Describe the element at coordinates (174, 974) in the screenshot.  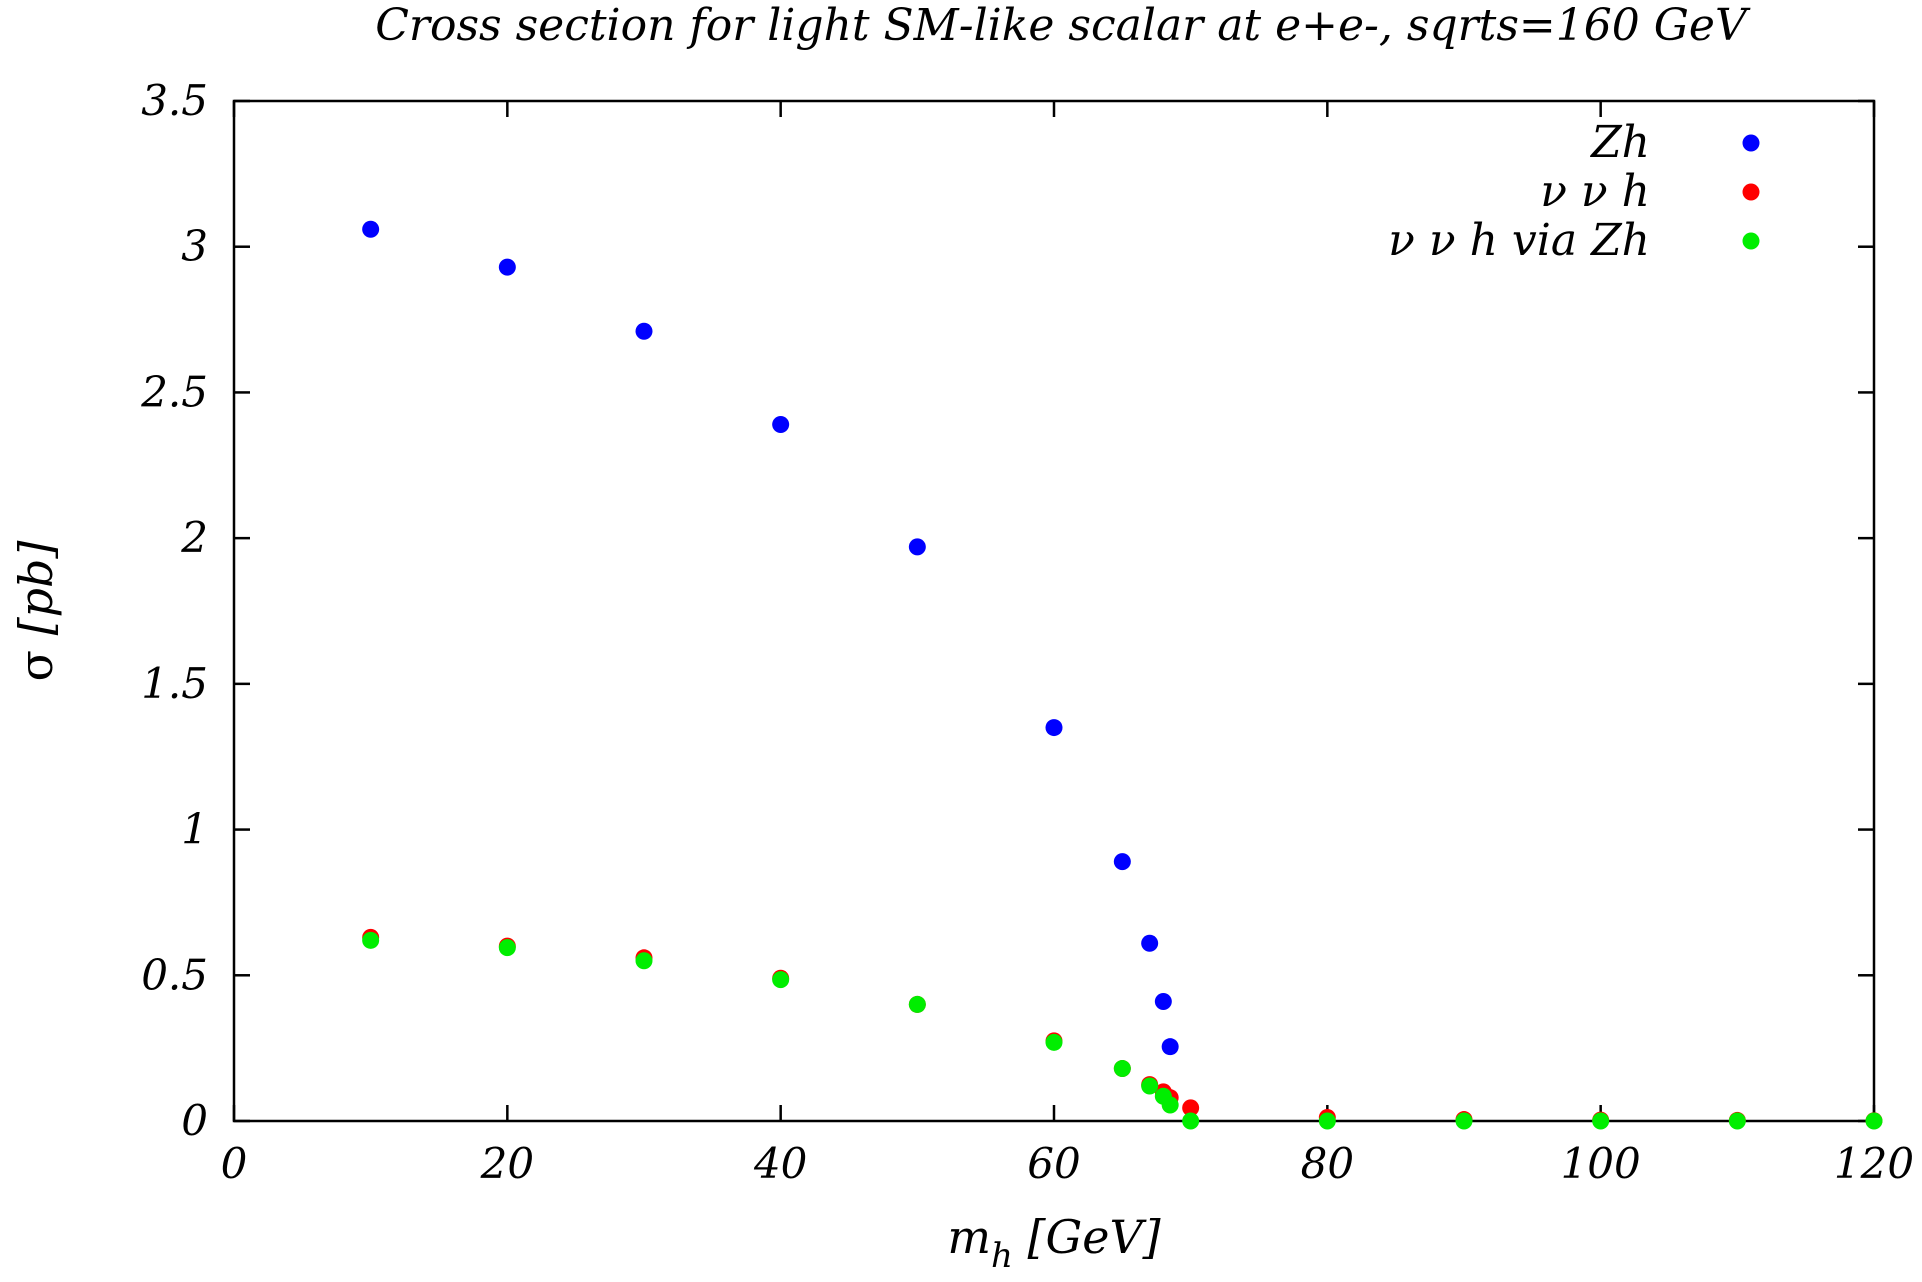
I see `y-tick-label: 0.5` at that location.